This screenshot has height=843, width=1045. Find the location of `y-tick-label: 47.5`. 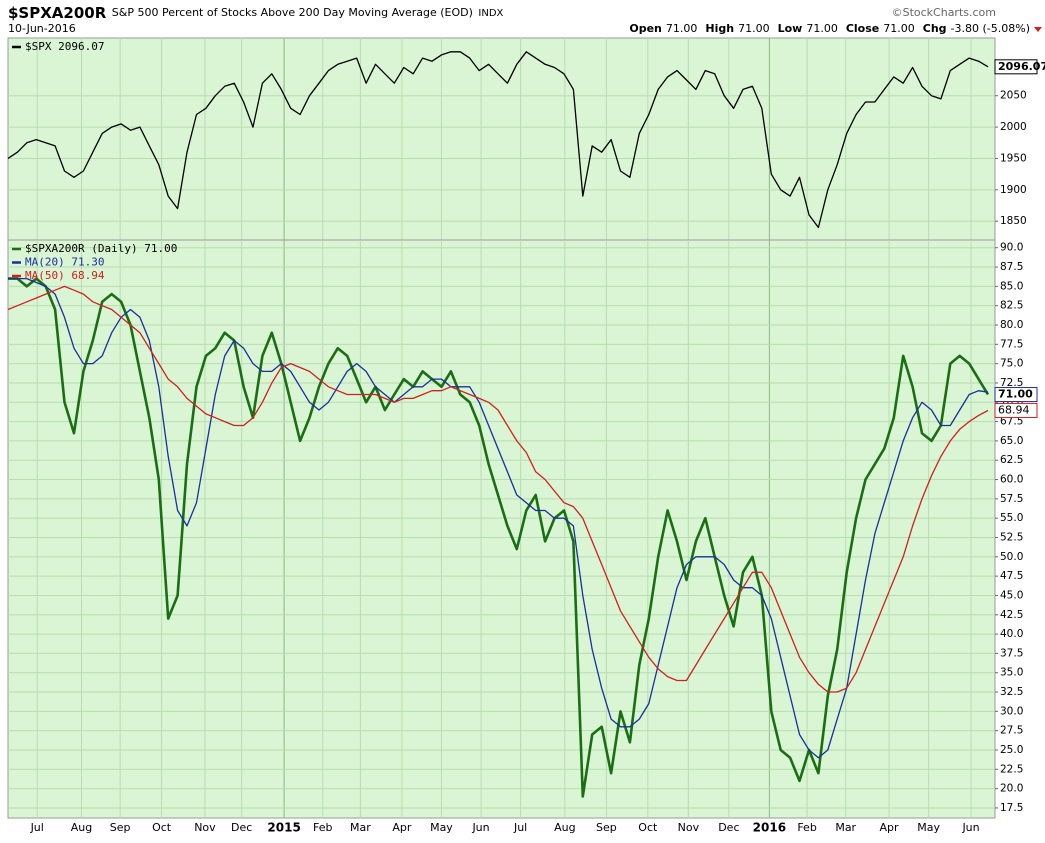

y-tick-label: 47.5 is located at coordinates (1011, 576).